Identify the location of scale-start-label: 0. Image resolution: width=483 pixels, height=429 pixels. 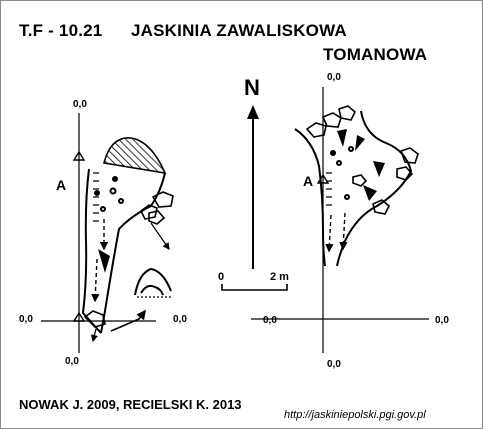
(221, 277).